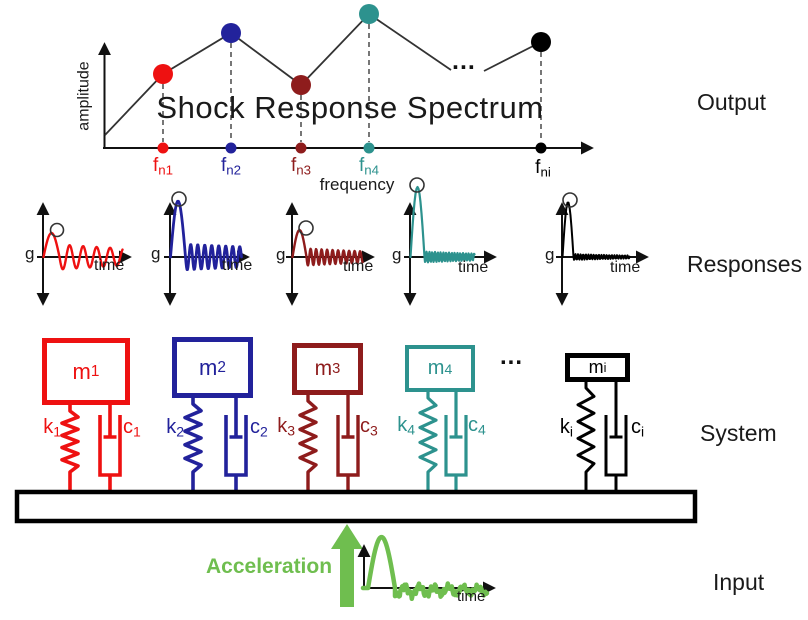  I want to click on c4-label: c4, so click(477, 426).